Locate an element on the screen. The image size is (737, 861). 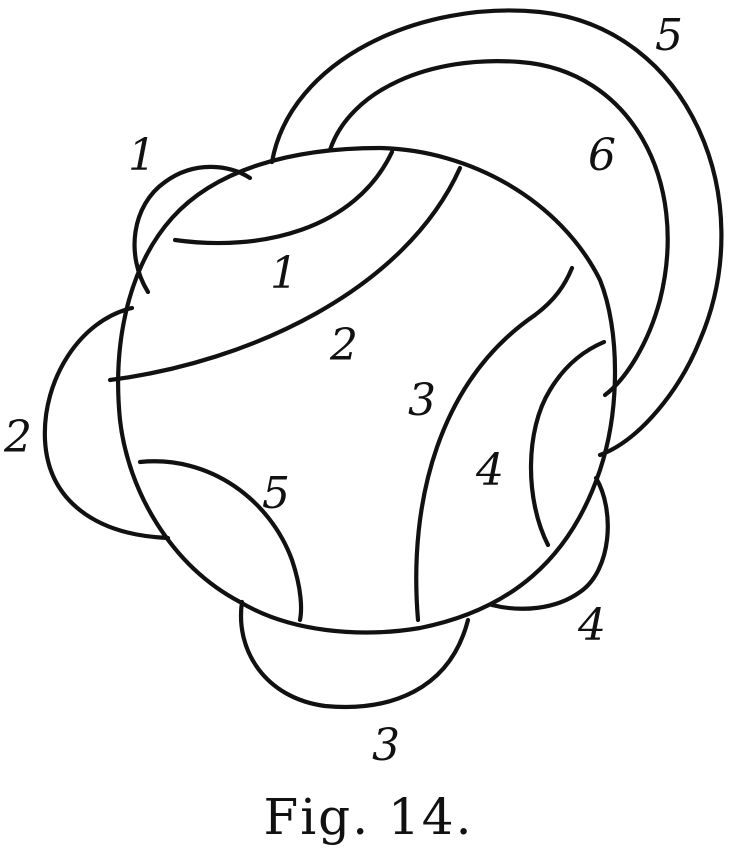
label-outer-region-3: 3 is located at coordinates (386, 745).